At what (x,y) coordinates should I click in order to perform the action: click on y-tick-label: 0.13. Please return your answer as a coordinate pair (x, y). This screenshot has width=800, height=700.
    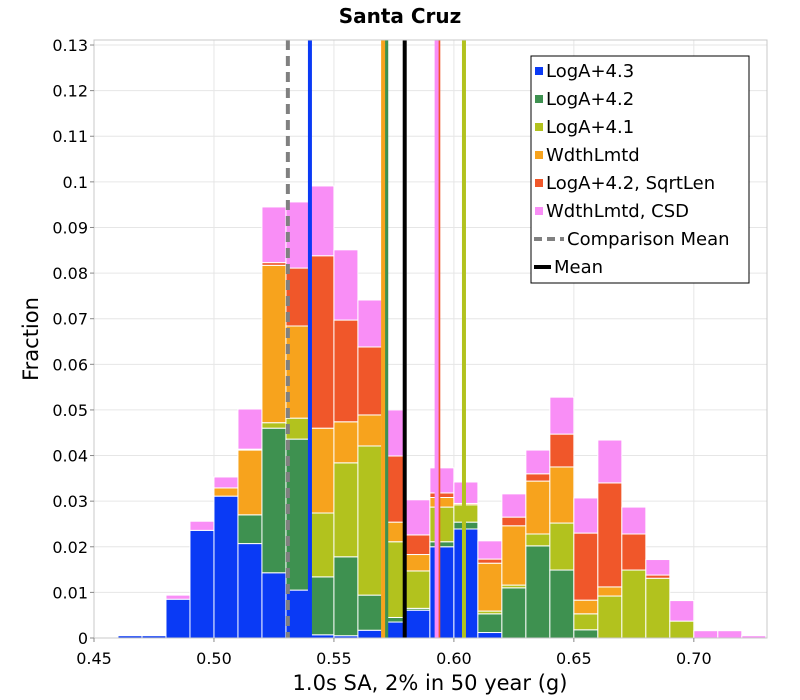
    Looking at the image, I should click on (70, 45).